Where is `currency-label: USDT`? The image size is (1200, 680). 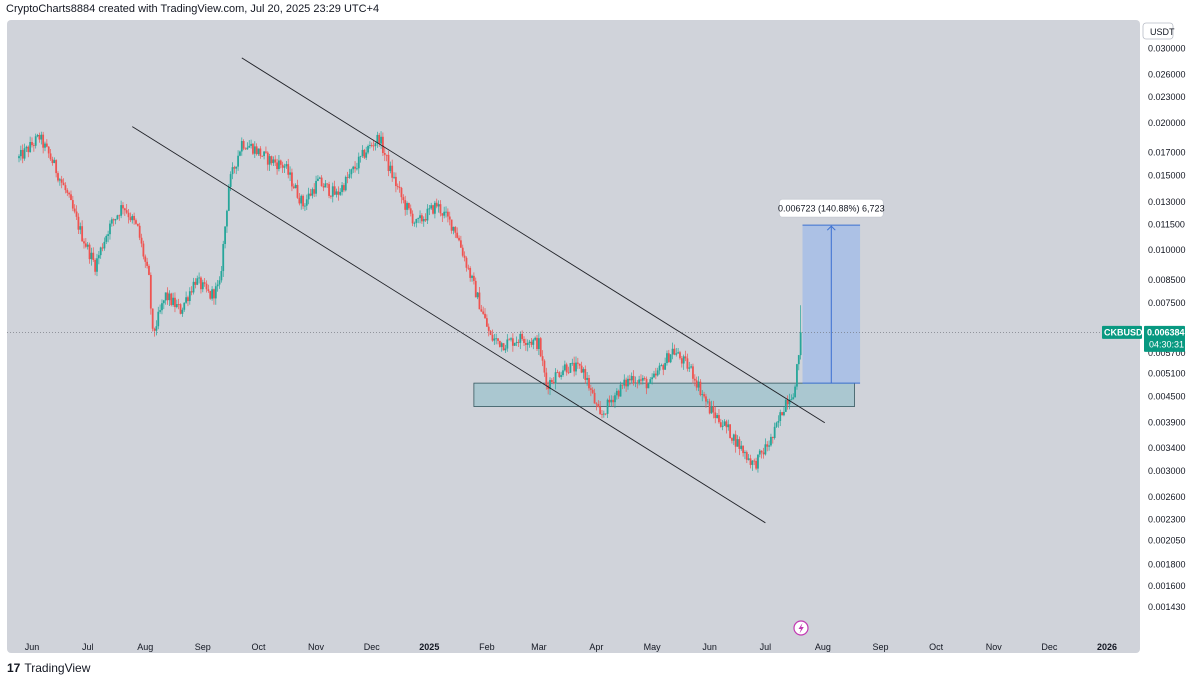 currency-label: USDT is located at coordinates (1162, 32).